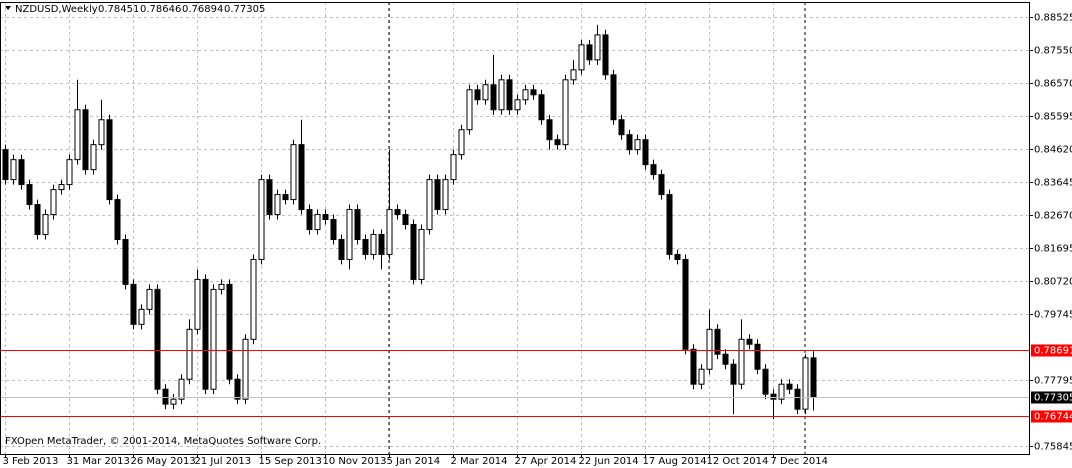 The height and width of the screenshot is (468, 1072). What do you see at coordinates (118, 9) in the screenshot?
I see `header-open: 0.78451` at bounding box center [118, 9].